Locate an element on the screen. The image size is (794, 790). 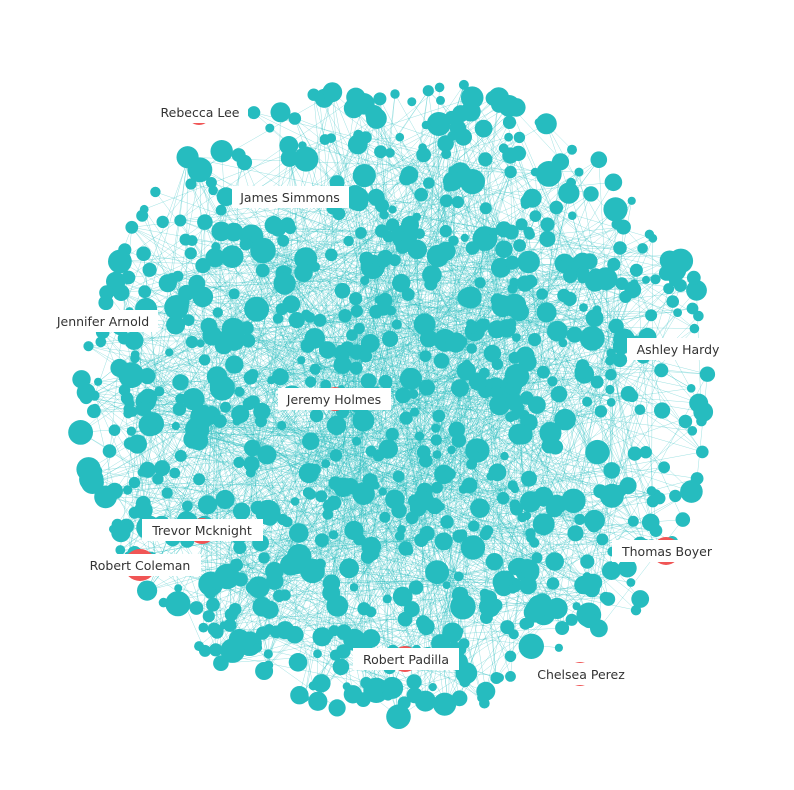
label-robert-coleman: Robert Coleman is located at coordinates (140, 565).